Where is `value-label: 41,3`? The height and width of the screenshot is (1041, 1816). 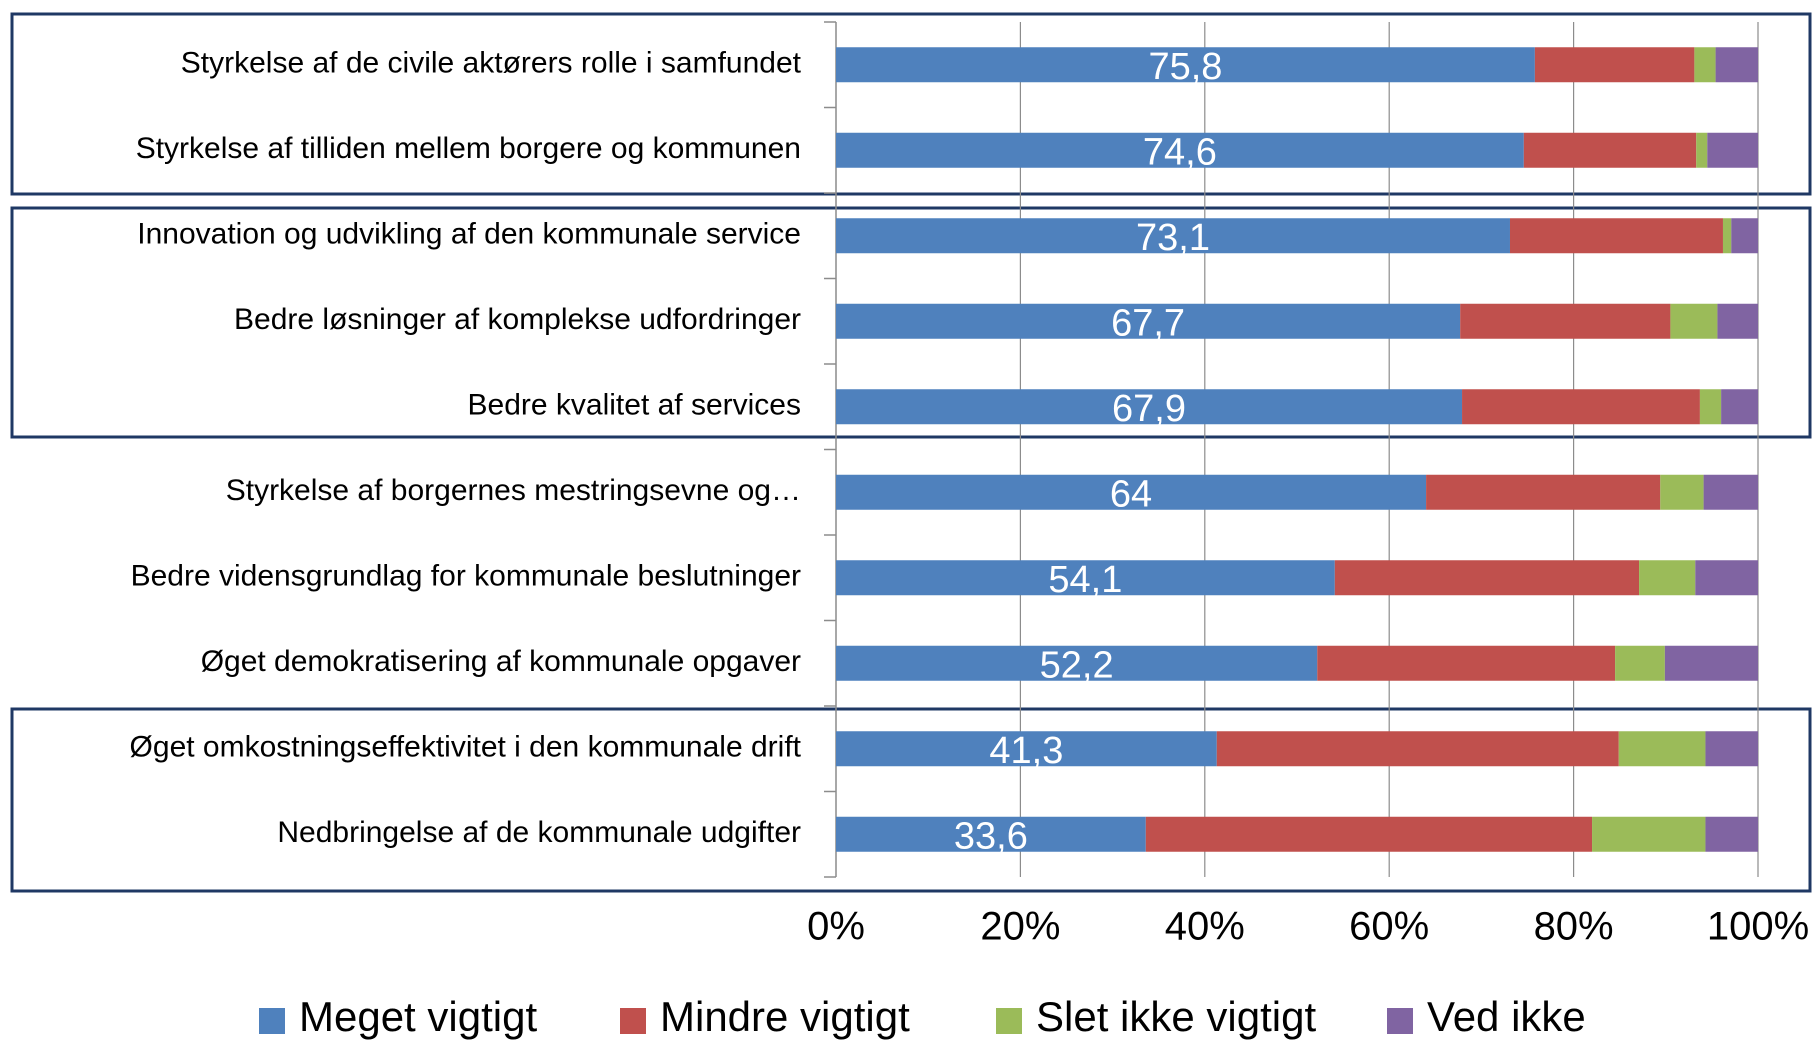
value-label: 41,3 is located at coordinates (1026, 751).